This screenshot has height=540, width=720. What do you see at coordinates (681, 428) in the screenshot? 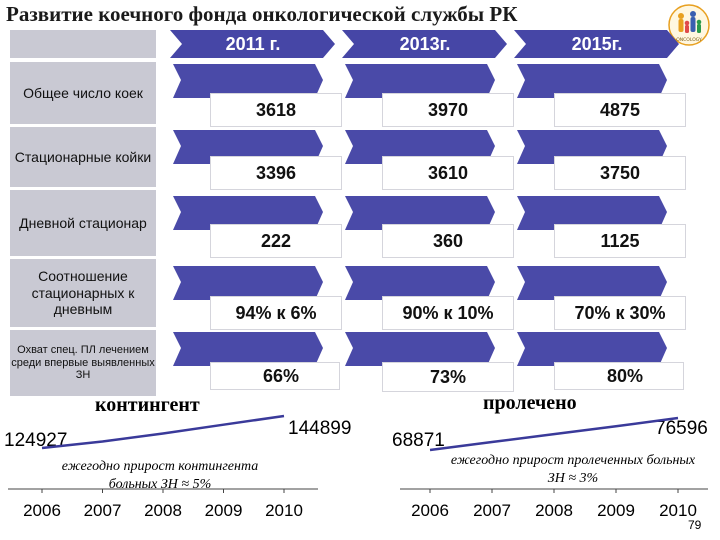
I see `right-chart-end-value: 76596` at bounding box center [681, 428].